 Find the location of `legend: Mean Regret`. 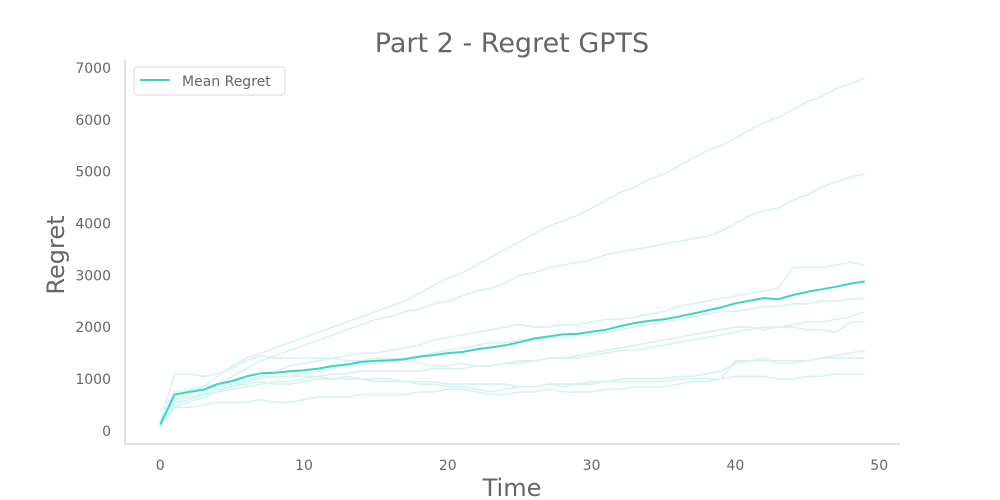

legend: Mean Regret is located at coordinates (209, 81).